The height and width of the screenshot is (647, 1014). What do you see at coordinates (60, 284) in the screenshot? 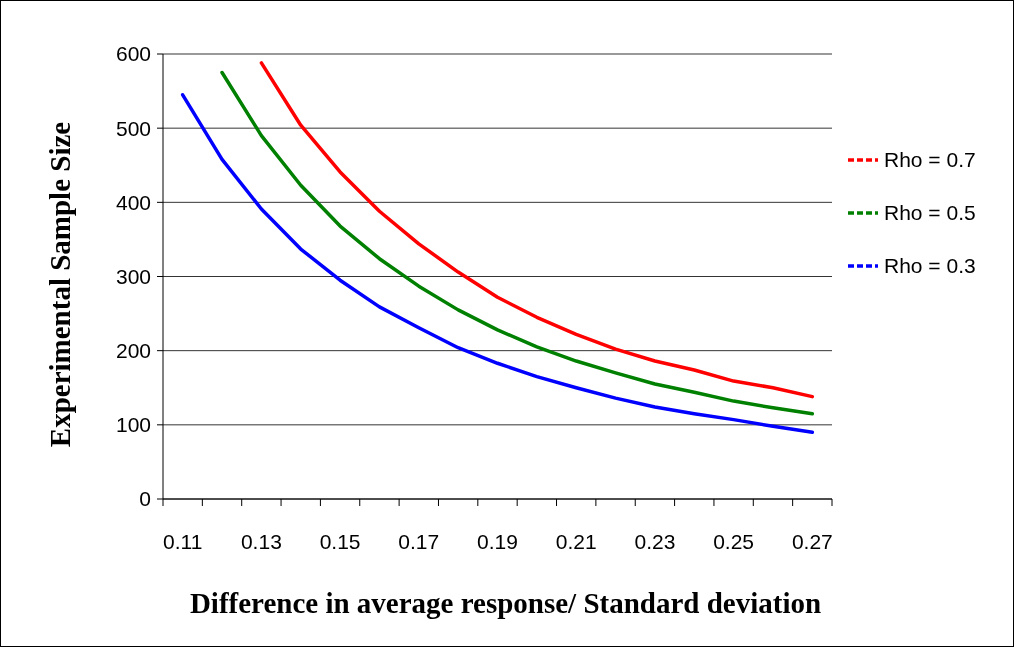
I see `y-axis-title: Experimental Sample Size` at bounding box center [60, 284].